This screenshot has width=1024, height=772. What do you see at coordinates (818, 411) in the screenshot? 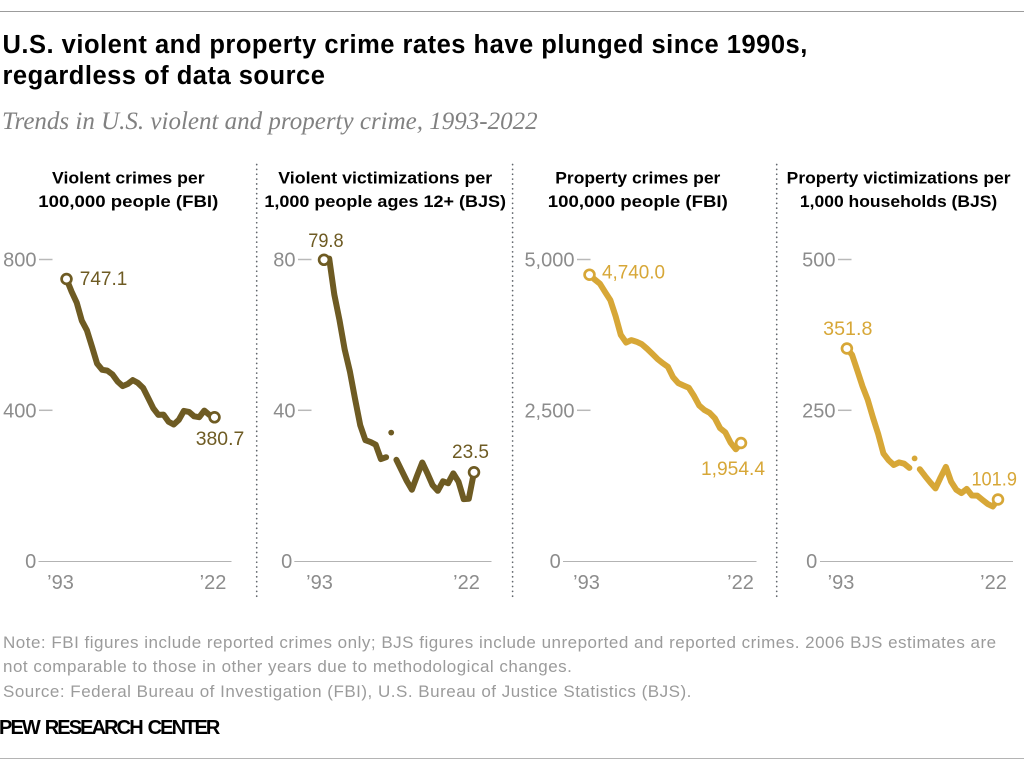
I see `svg-text: 250` at bounding box center [818, 411].